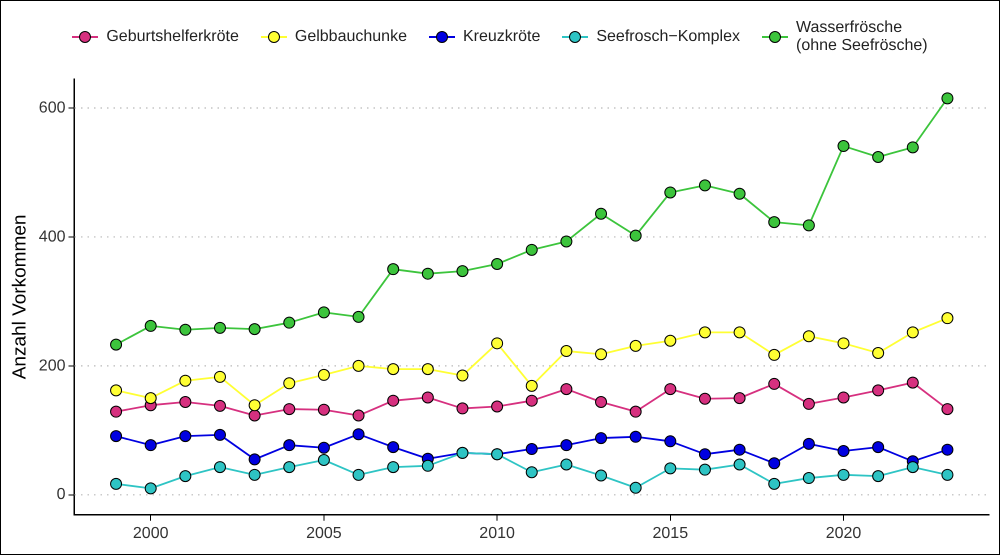 The width and height of the screenshot is (1000, 555). What do you see at coordinates (350, 37) in the screenshot?
I see `legend-label: Gelbbauchunke` at bounding box center [350, 37].